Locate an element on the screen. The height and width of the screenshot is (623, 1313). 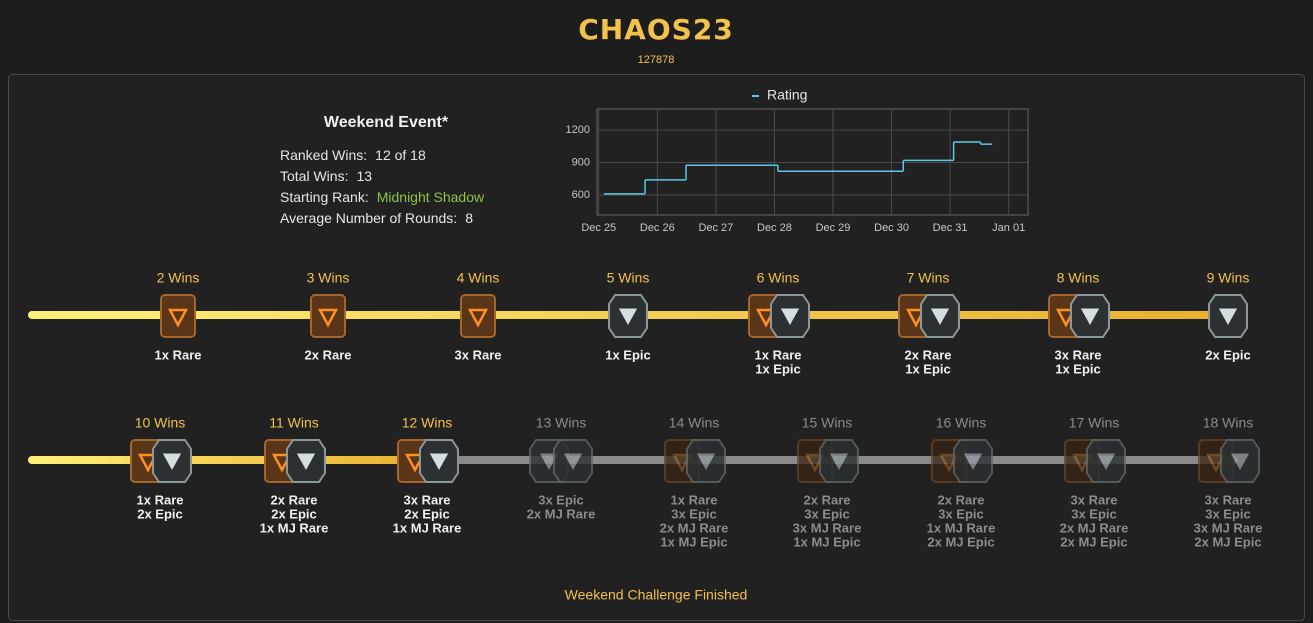
stat-label: Starting Rank: is located at coordinates (324, 197).